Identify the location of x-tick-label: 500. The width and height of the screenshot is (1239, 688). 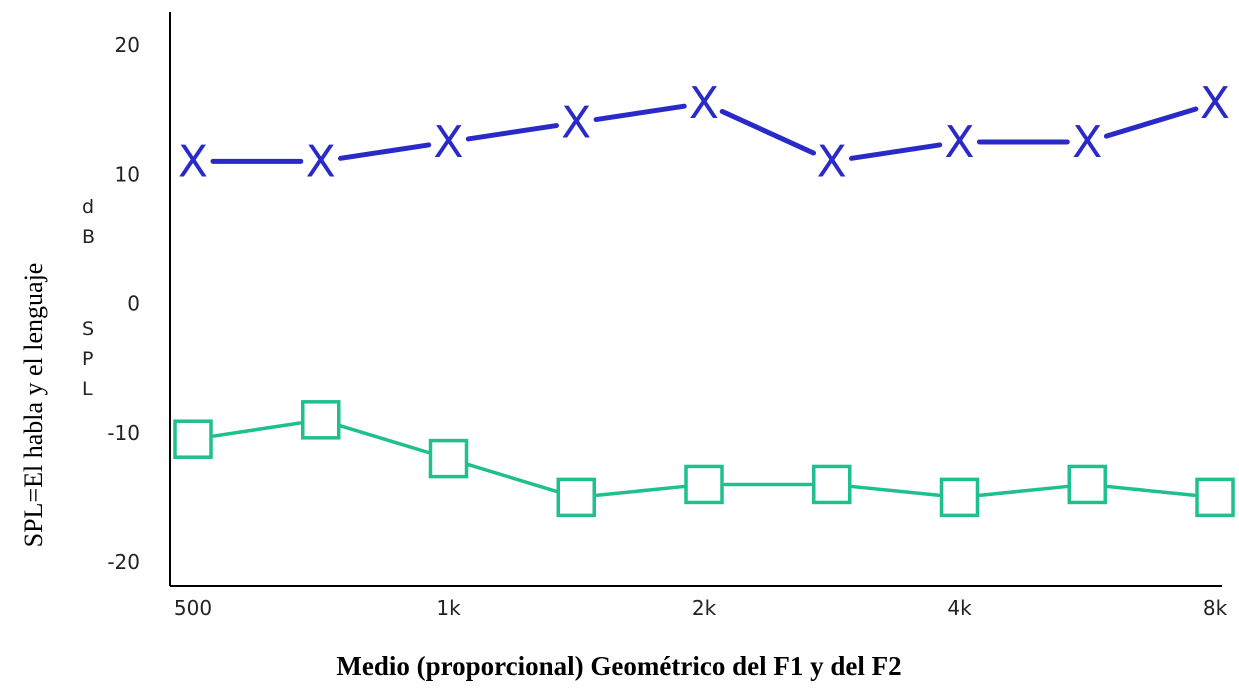
(193, 608).